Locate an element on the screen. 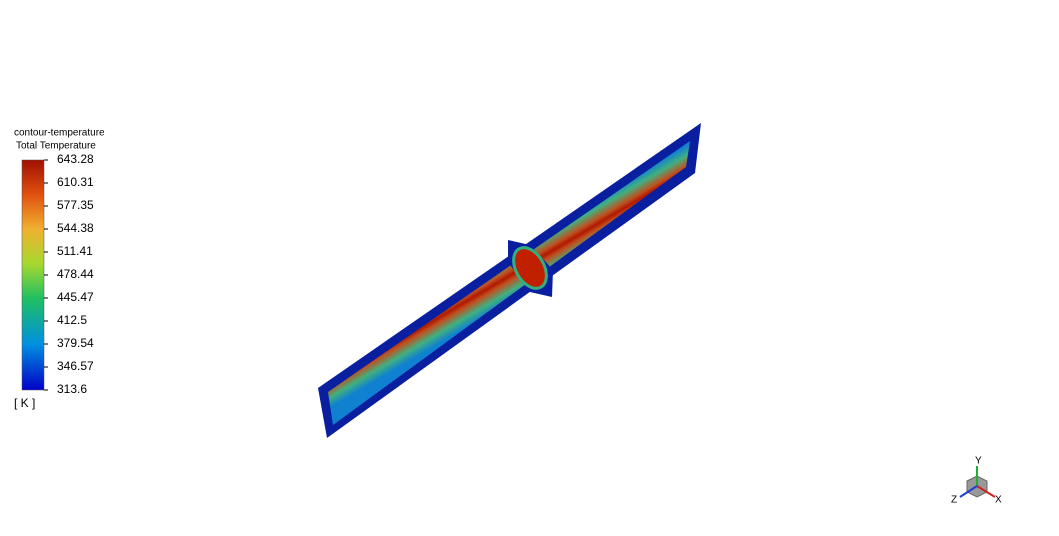 This screenshot has height=536, width=1059. legend-subtitle: Total Temperature is located at coordinates (56, 146).